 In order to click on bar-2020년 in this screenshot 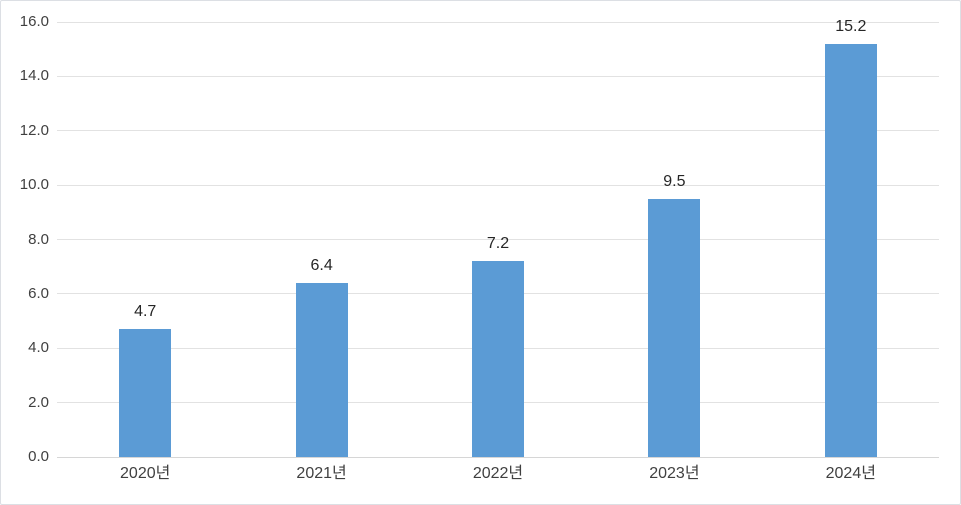, I will do `click(145, 393)`.